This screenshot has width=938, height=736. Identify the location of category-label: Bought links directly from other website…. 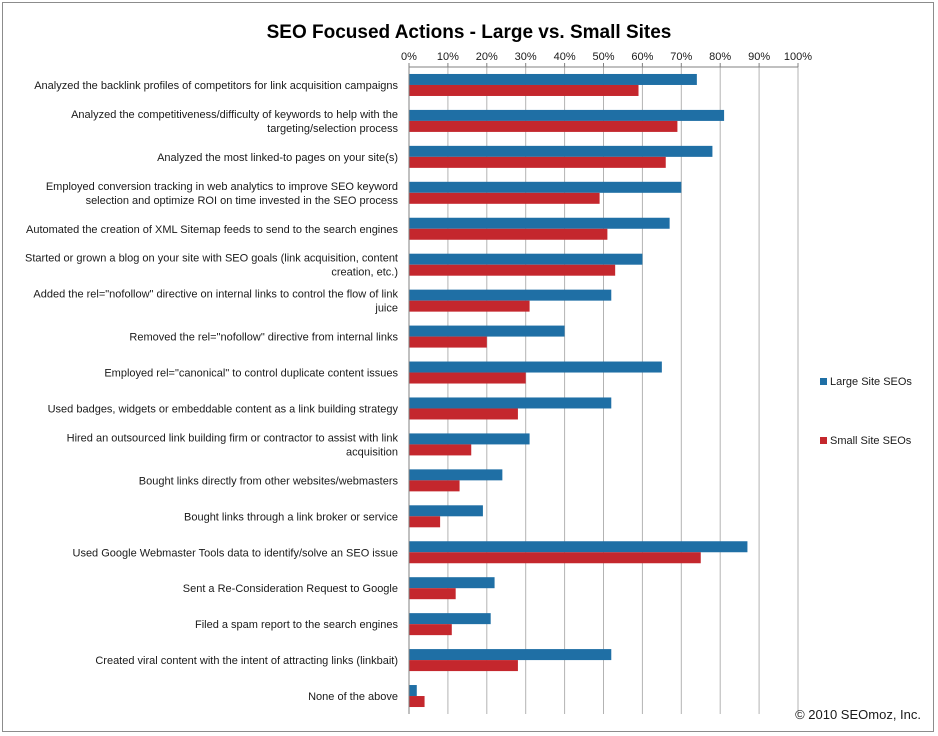
(269, 481).